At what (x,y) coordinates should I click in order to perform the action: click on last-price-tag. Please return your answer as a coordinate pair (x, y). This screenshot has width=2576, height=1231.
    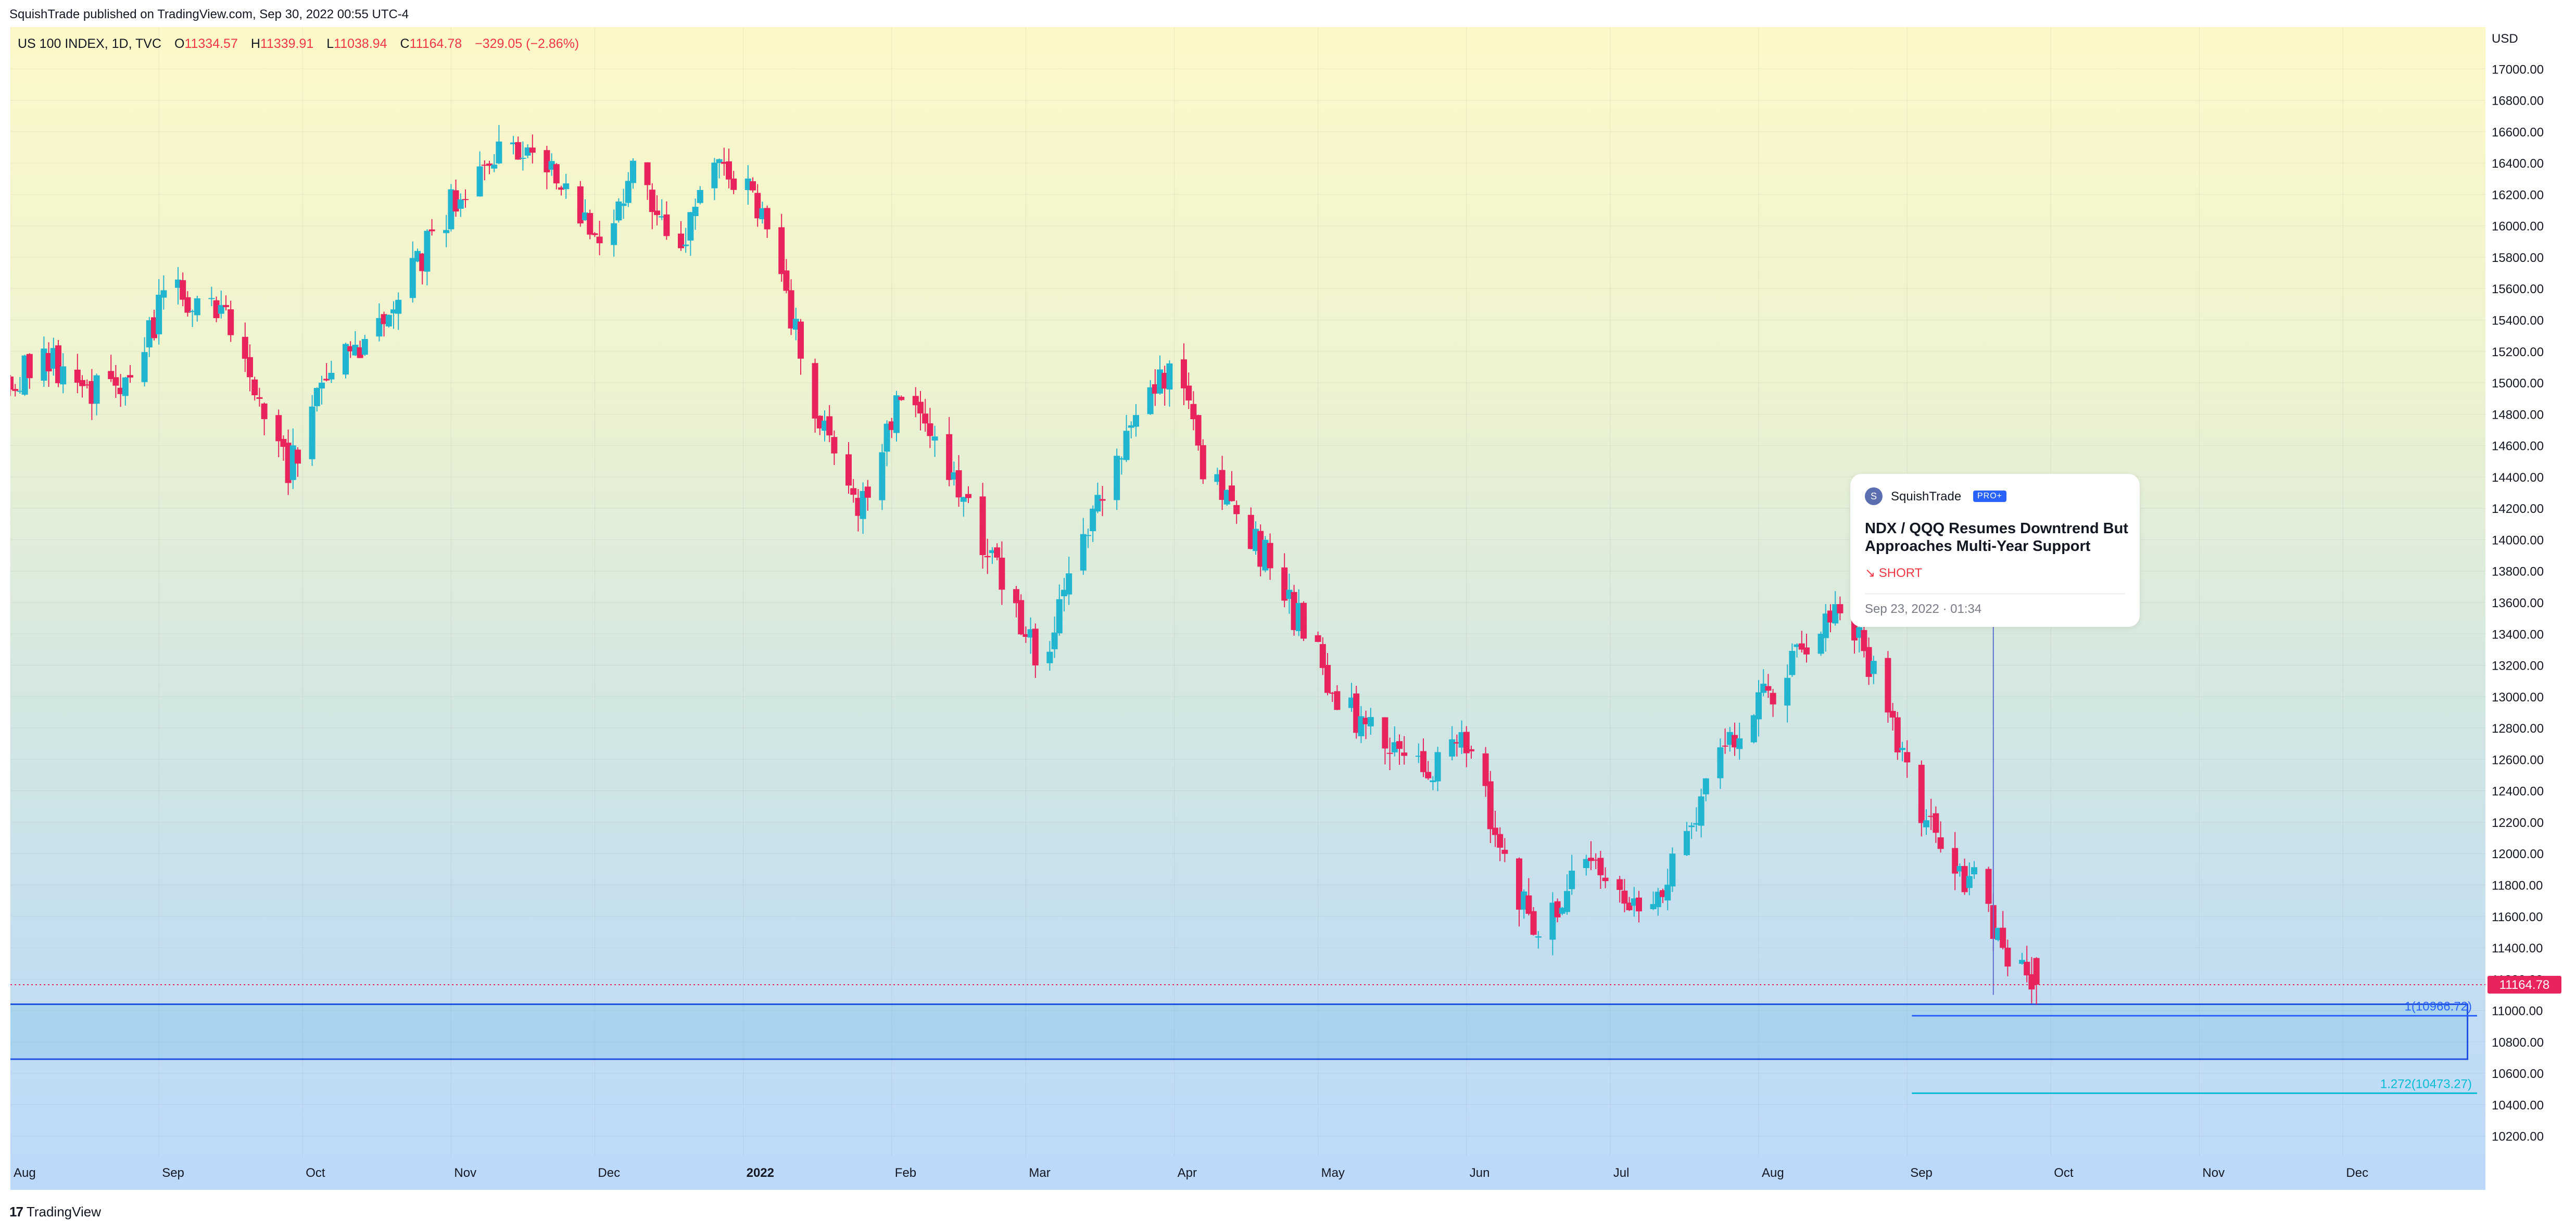
    Looking at the image, I should click on (2524, 984).